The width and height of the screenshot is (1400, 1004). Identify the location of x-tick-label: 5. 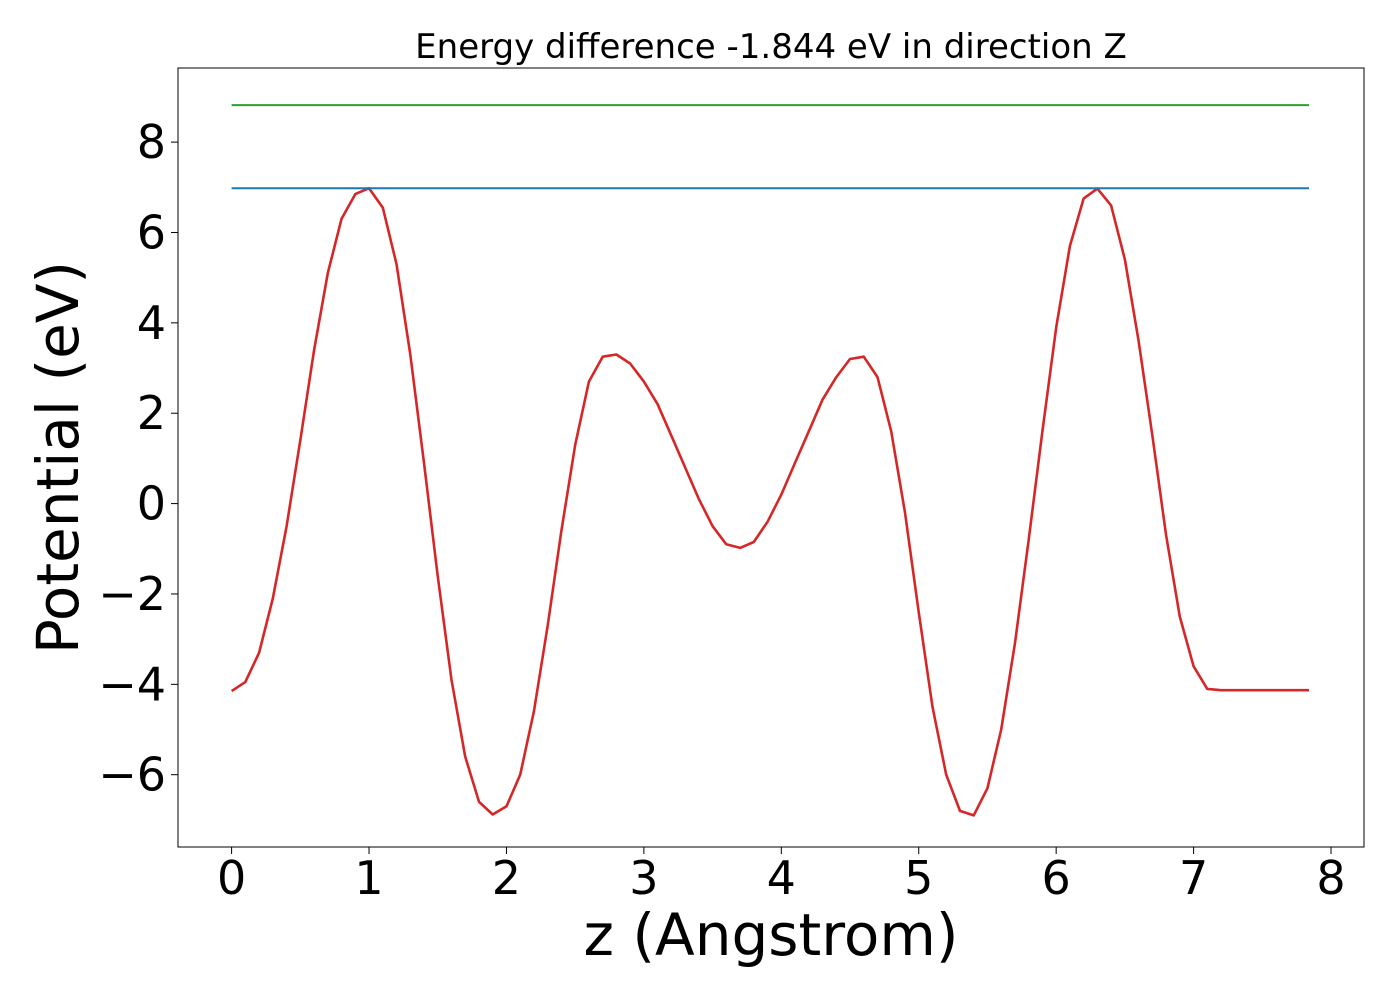
(918, 878).